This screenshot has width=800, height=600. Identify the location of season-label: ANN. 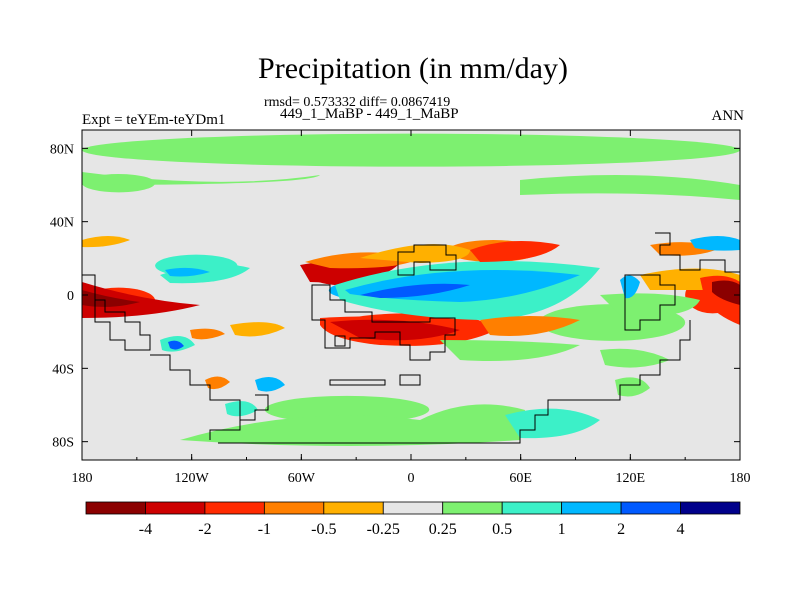
(728, 116).